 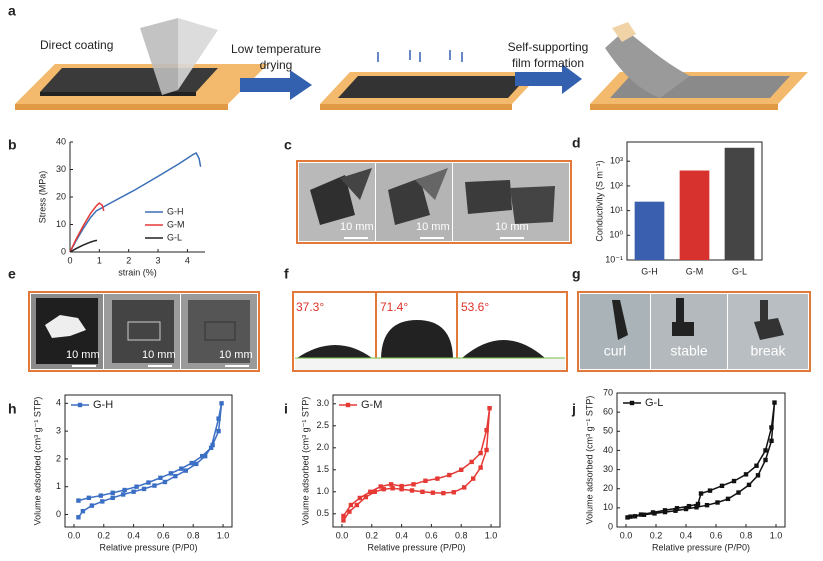 What do you see at coordinates (416, 547) in the screenshot?
I see `x-axis-label: Relative pressure (P/P0)` at bounding box center [416, 547].